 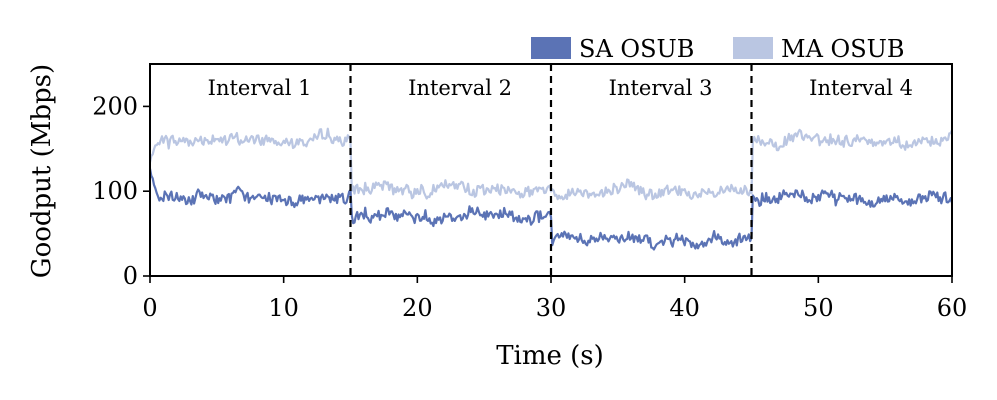 I want to click on x-axis-label: Time (s), so click(x=550, y=356).